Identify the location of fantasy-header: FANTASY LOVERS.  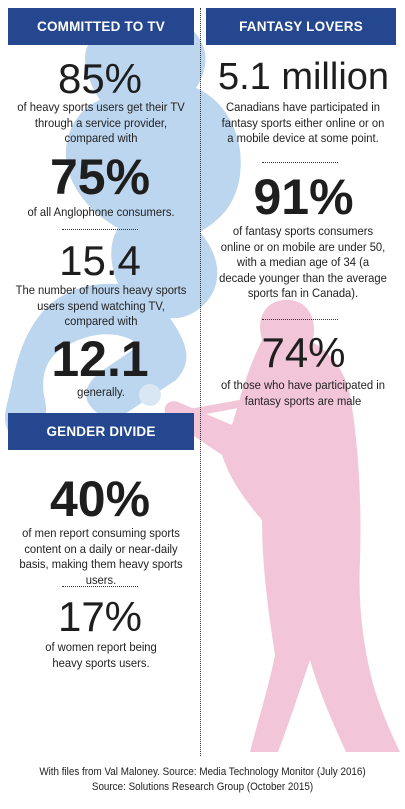
(301, 26).